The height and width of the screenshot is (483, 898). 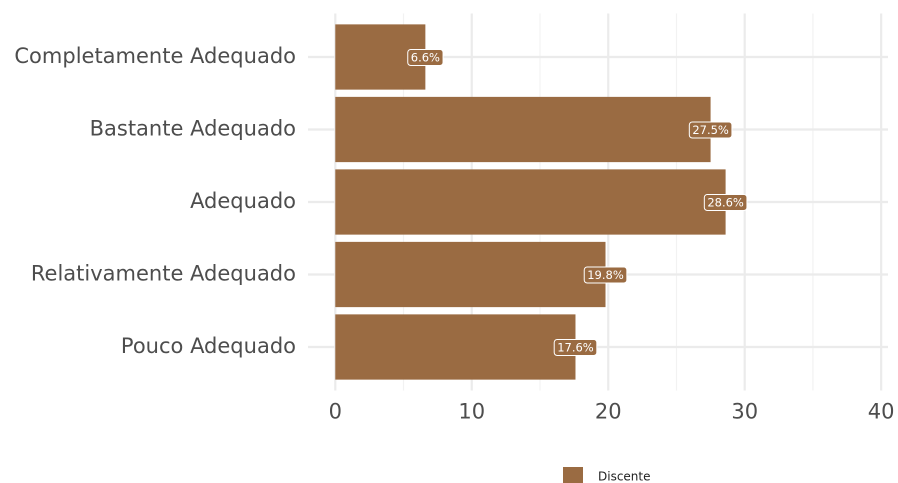 I want to click on x-tick-label: 20, so click(x=608, y=412).